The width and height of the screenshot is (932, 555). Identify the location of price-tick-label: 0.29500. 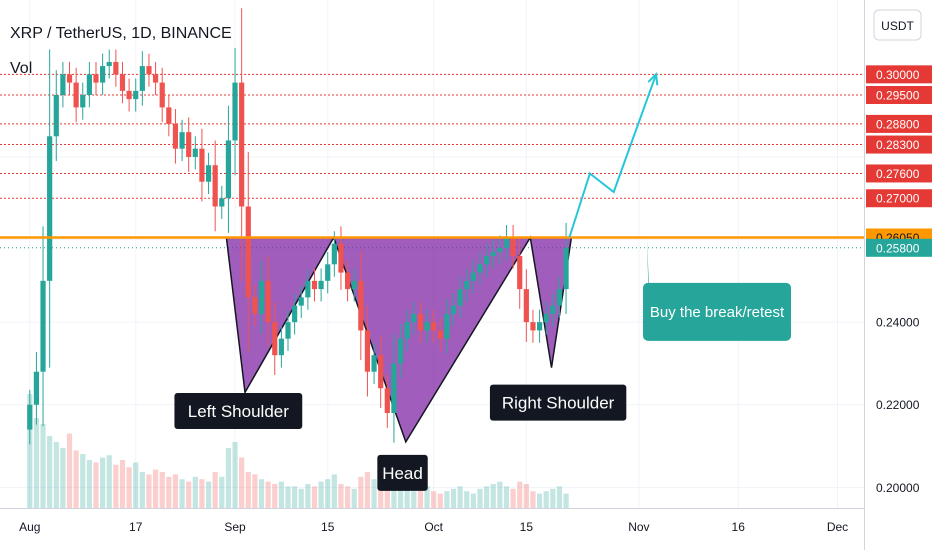
(898, 95).